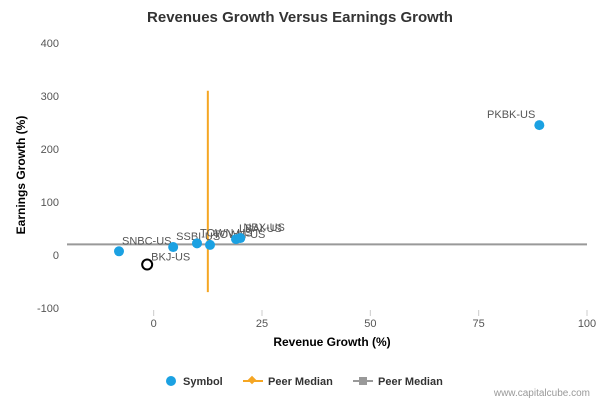  Describe the element at coordinates (252, 380) in the screenshot. I see `diamond-icon` at that location.